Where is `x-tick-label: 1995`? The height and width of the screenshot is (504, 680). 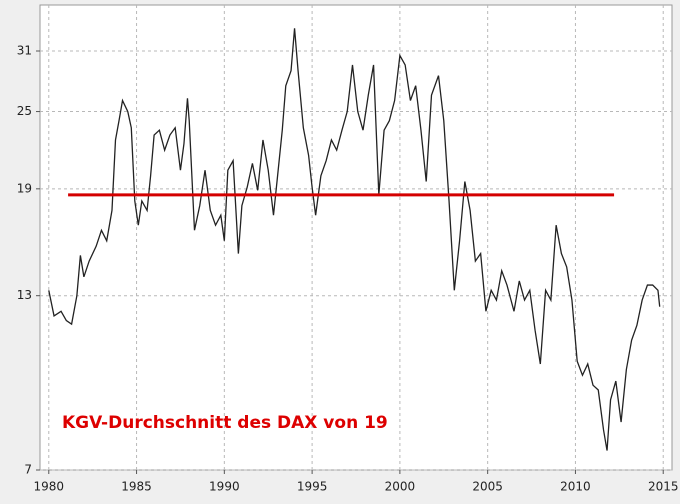
x-tick-label: 1995 is located at coordinates (312, 487).